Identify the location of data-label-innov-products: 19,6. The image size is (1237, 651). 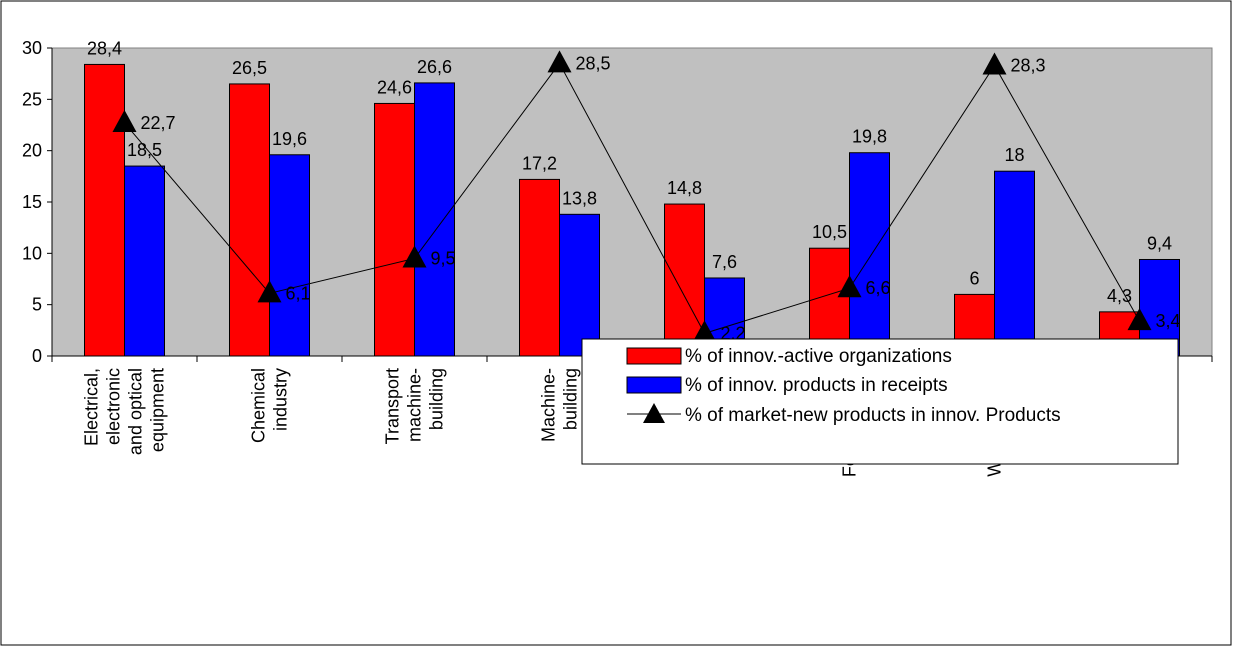
(289, 139).